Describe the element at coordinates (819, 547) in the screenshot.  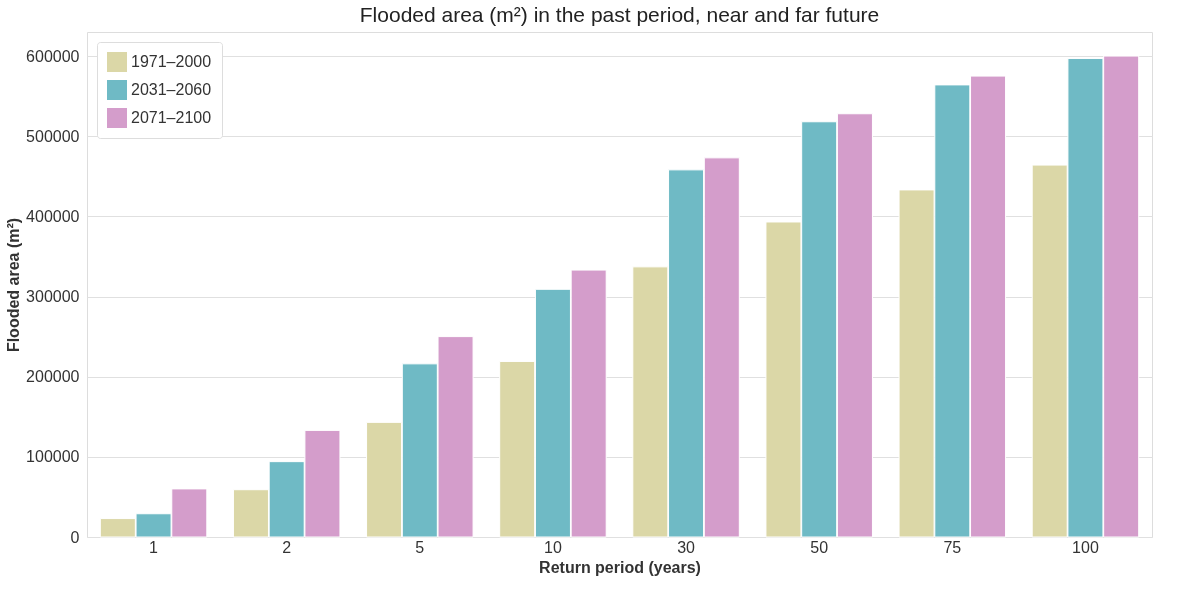
I see `x-tick-label: 50` at that location.